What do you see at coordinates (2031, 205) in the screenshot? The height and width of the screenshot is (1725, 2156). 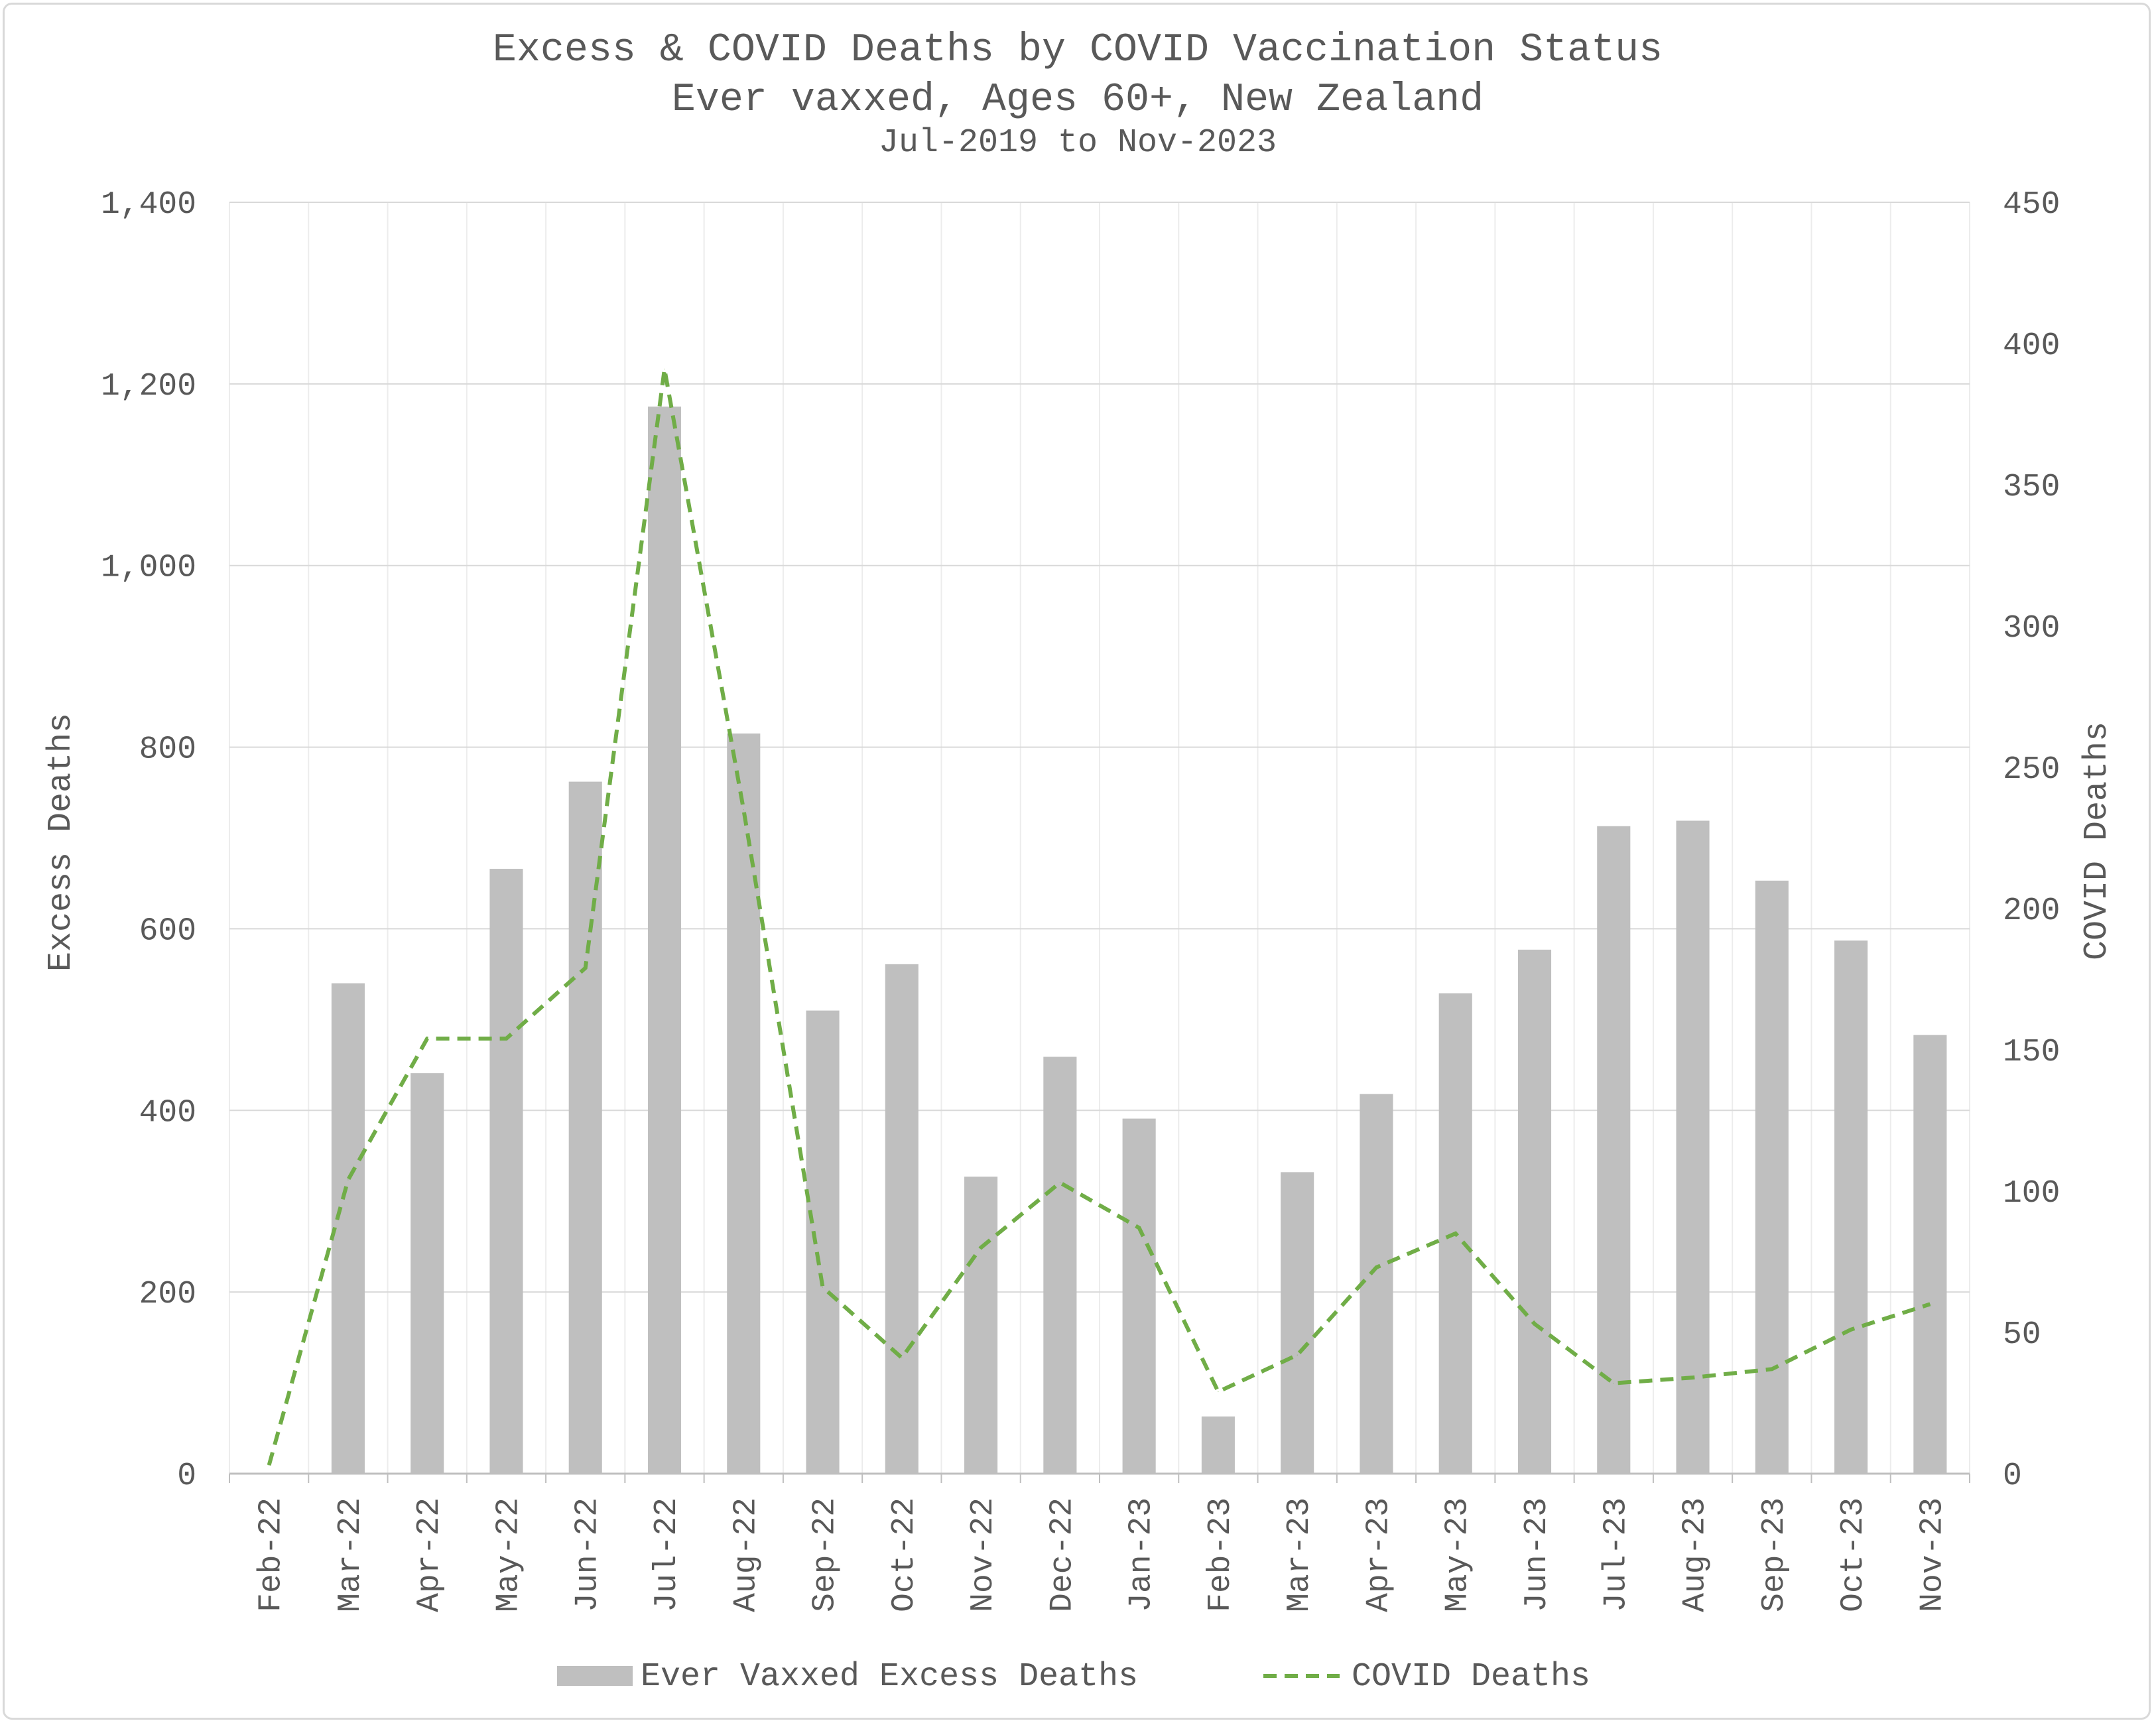 I see `y2-tick-label: 450` at bounding box center [2031, 205].